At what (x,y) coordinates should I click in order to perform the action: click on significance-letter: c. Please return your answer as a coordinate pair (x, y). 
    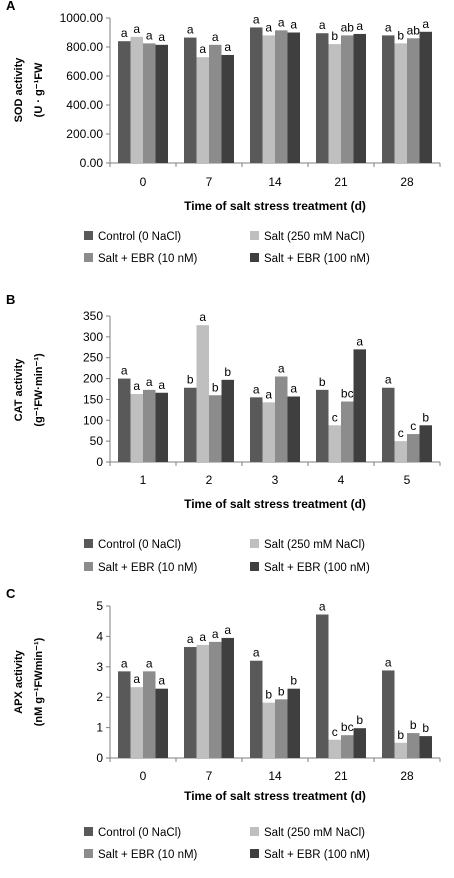
    Looking at the image, I should click on (413, 426).